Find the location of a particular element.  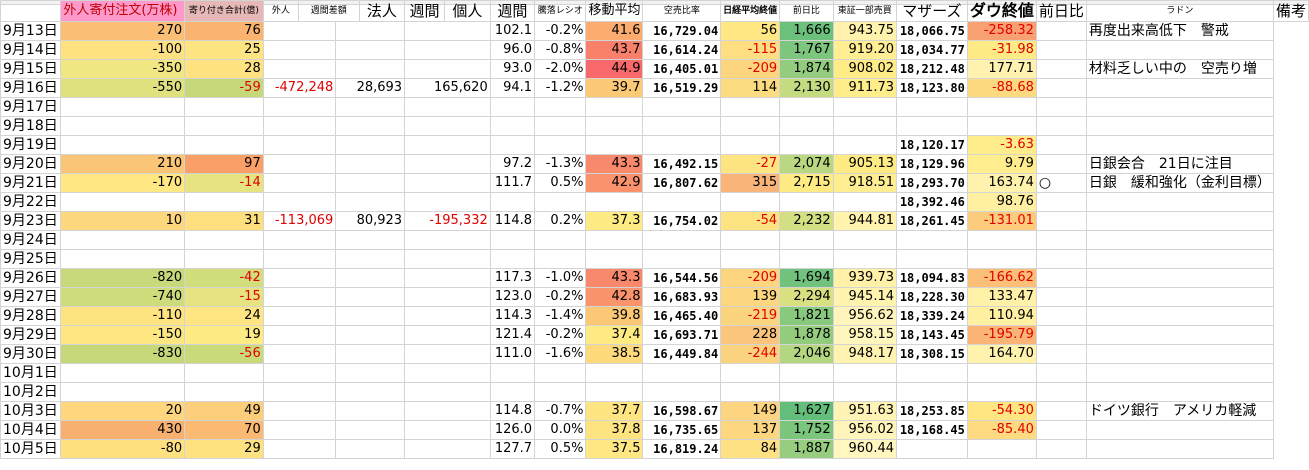

dow-cell: 18,129.96 is located at coordinates (932, 164).